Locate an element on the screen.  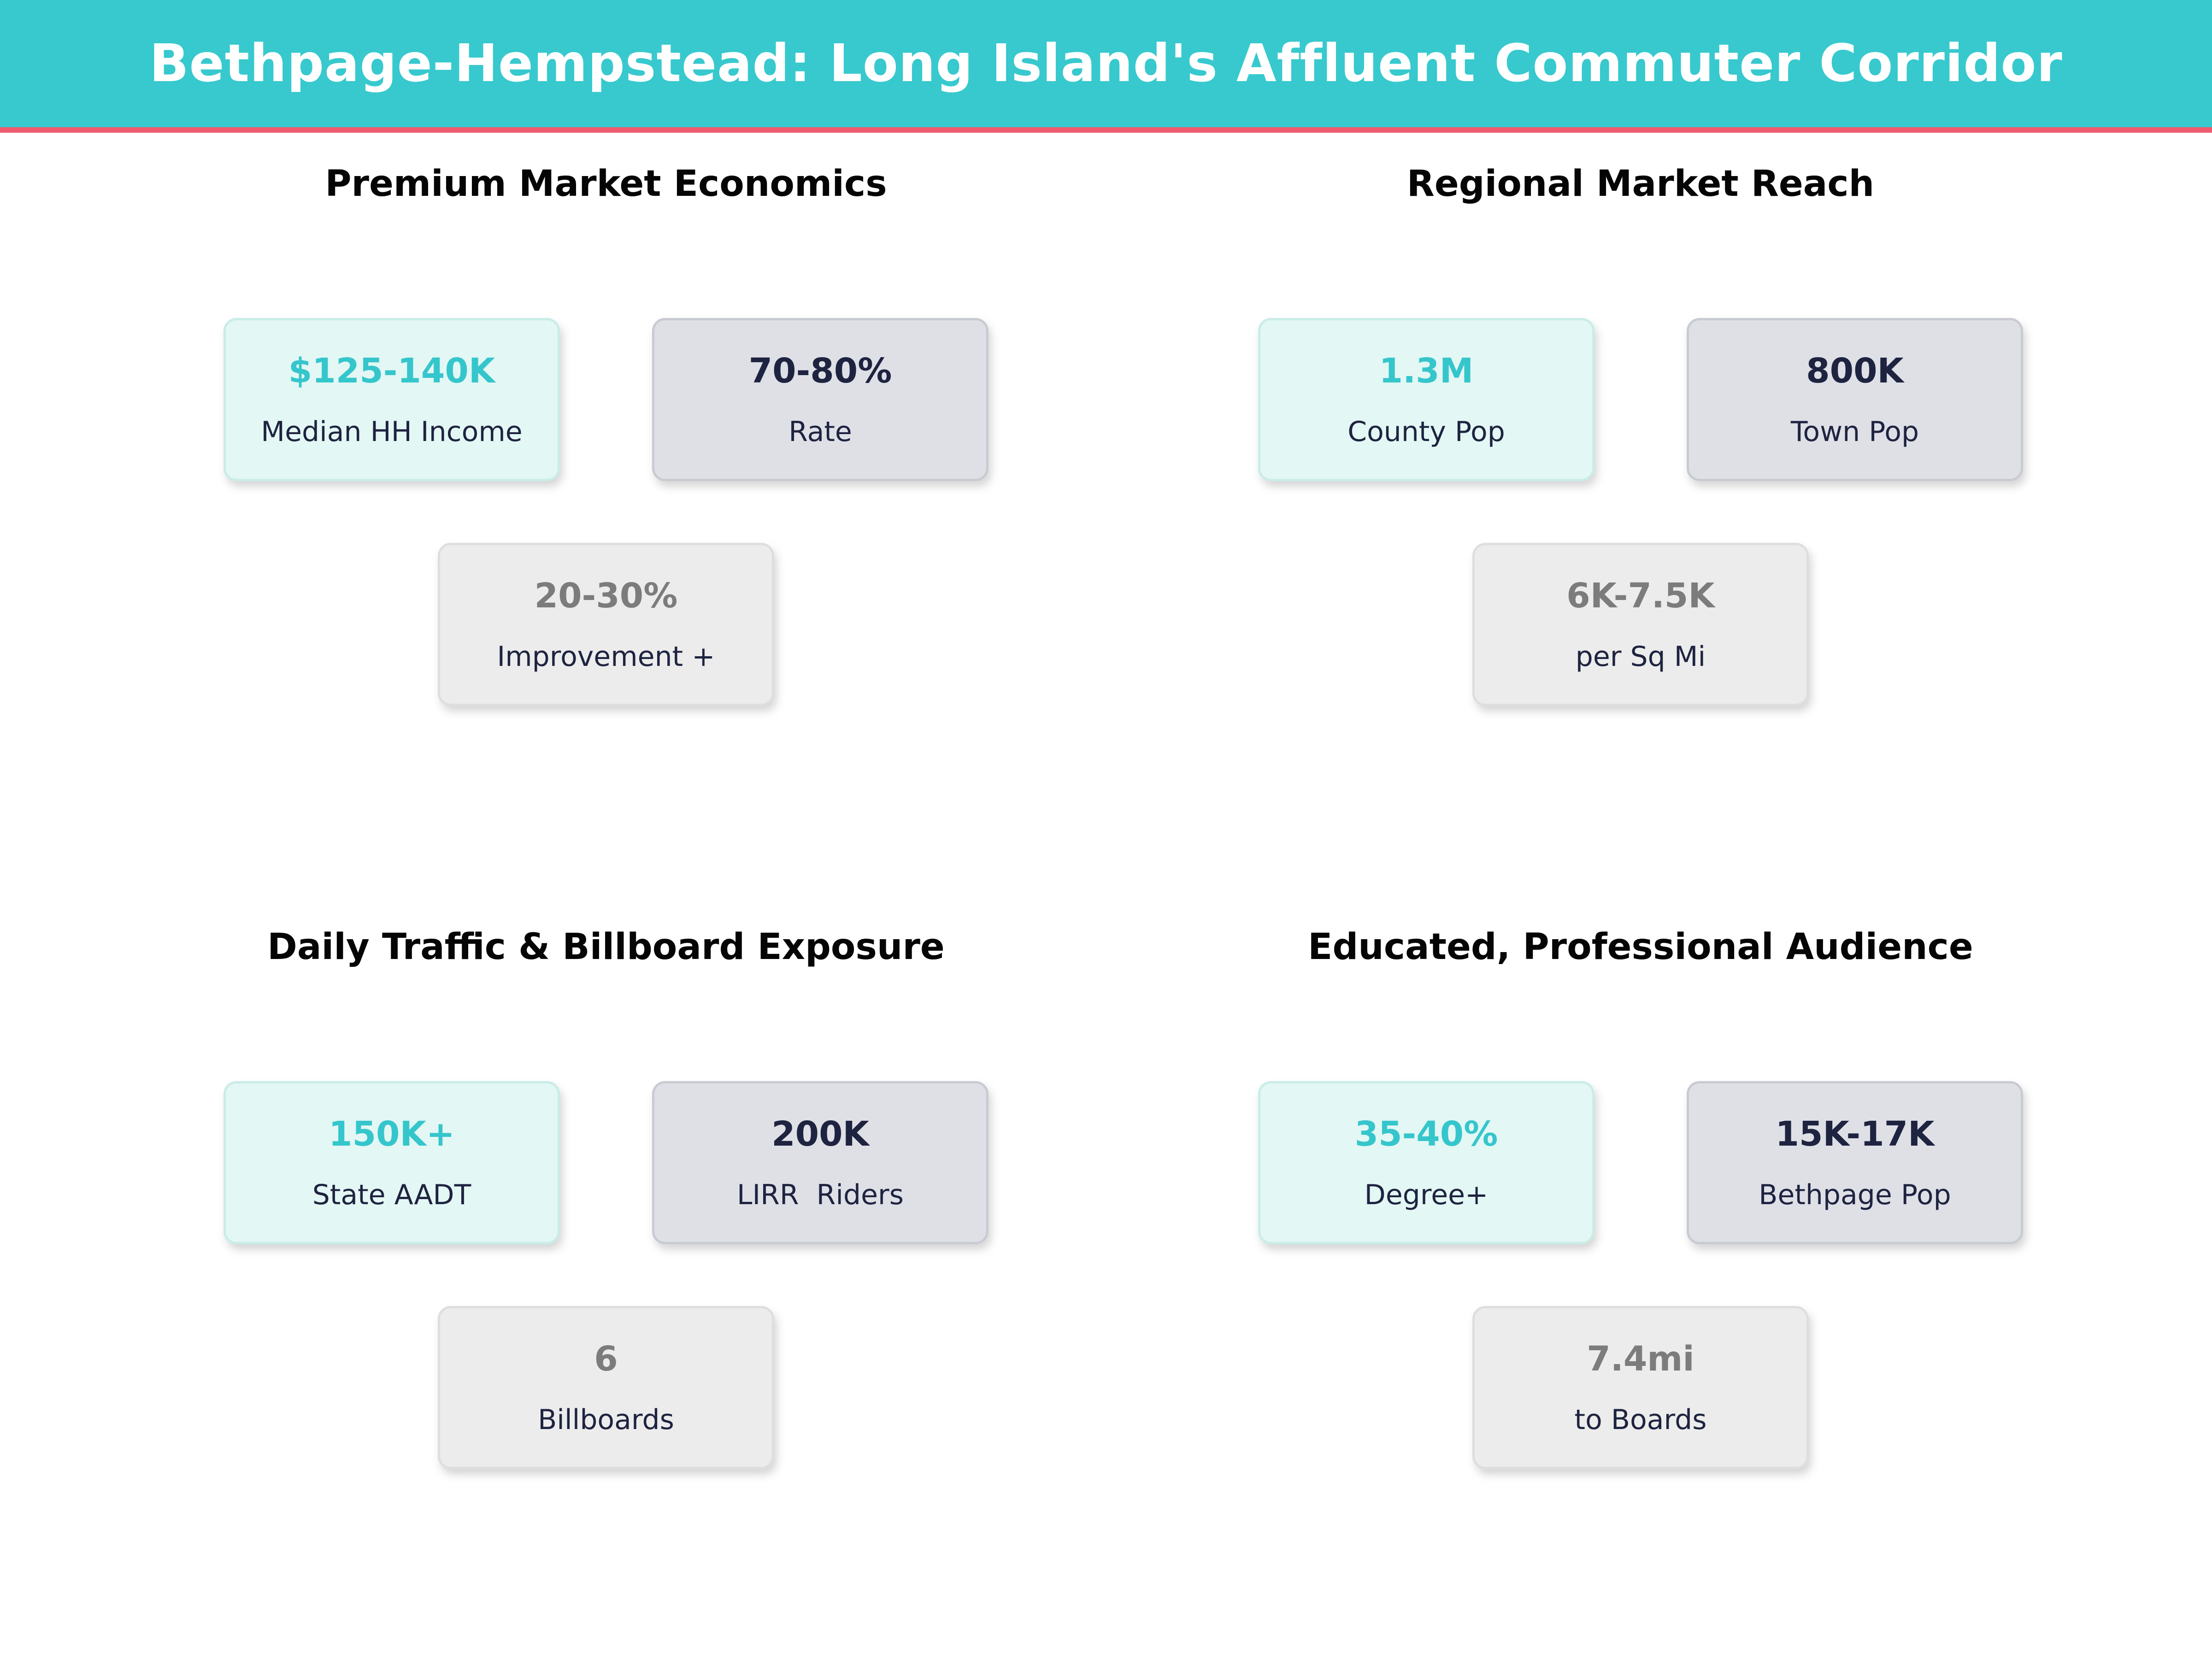
stat-label: Improvement + is located at coordinates (606, 657).